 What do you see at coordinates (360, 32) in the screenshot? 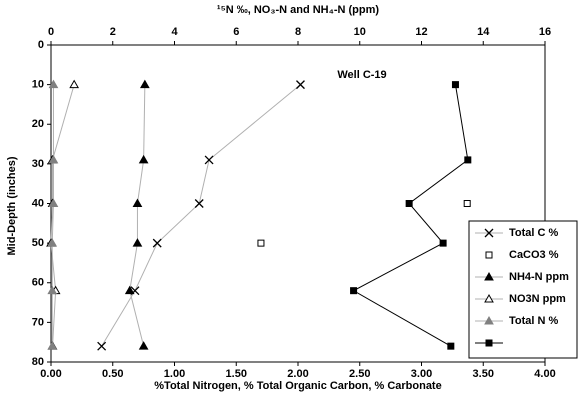
I see `x2-tick-label: 10` at bounding box center [360, 32].